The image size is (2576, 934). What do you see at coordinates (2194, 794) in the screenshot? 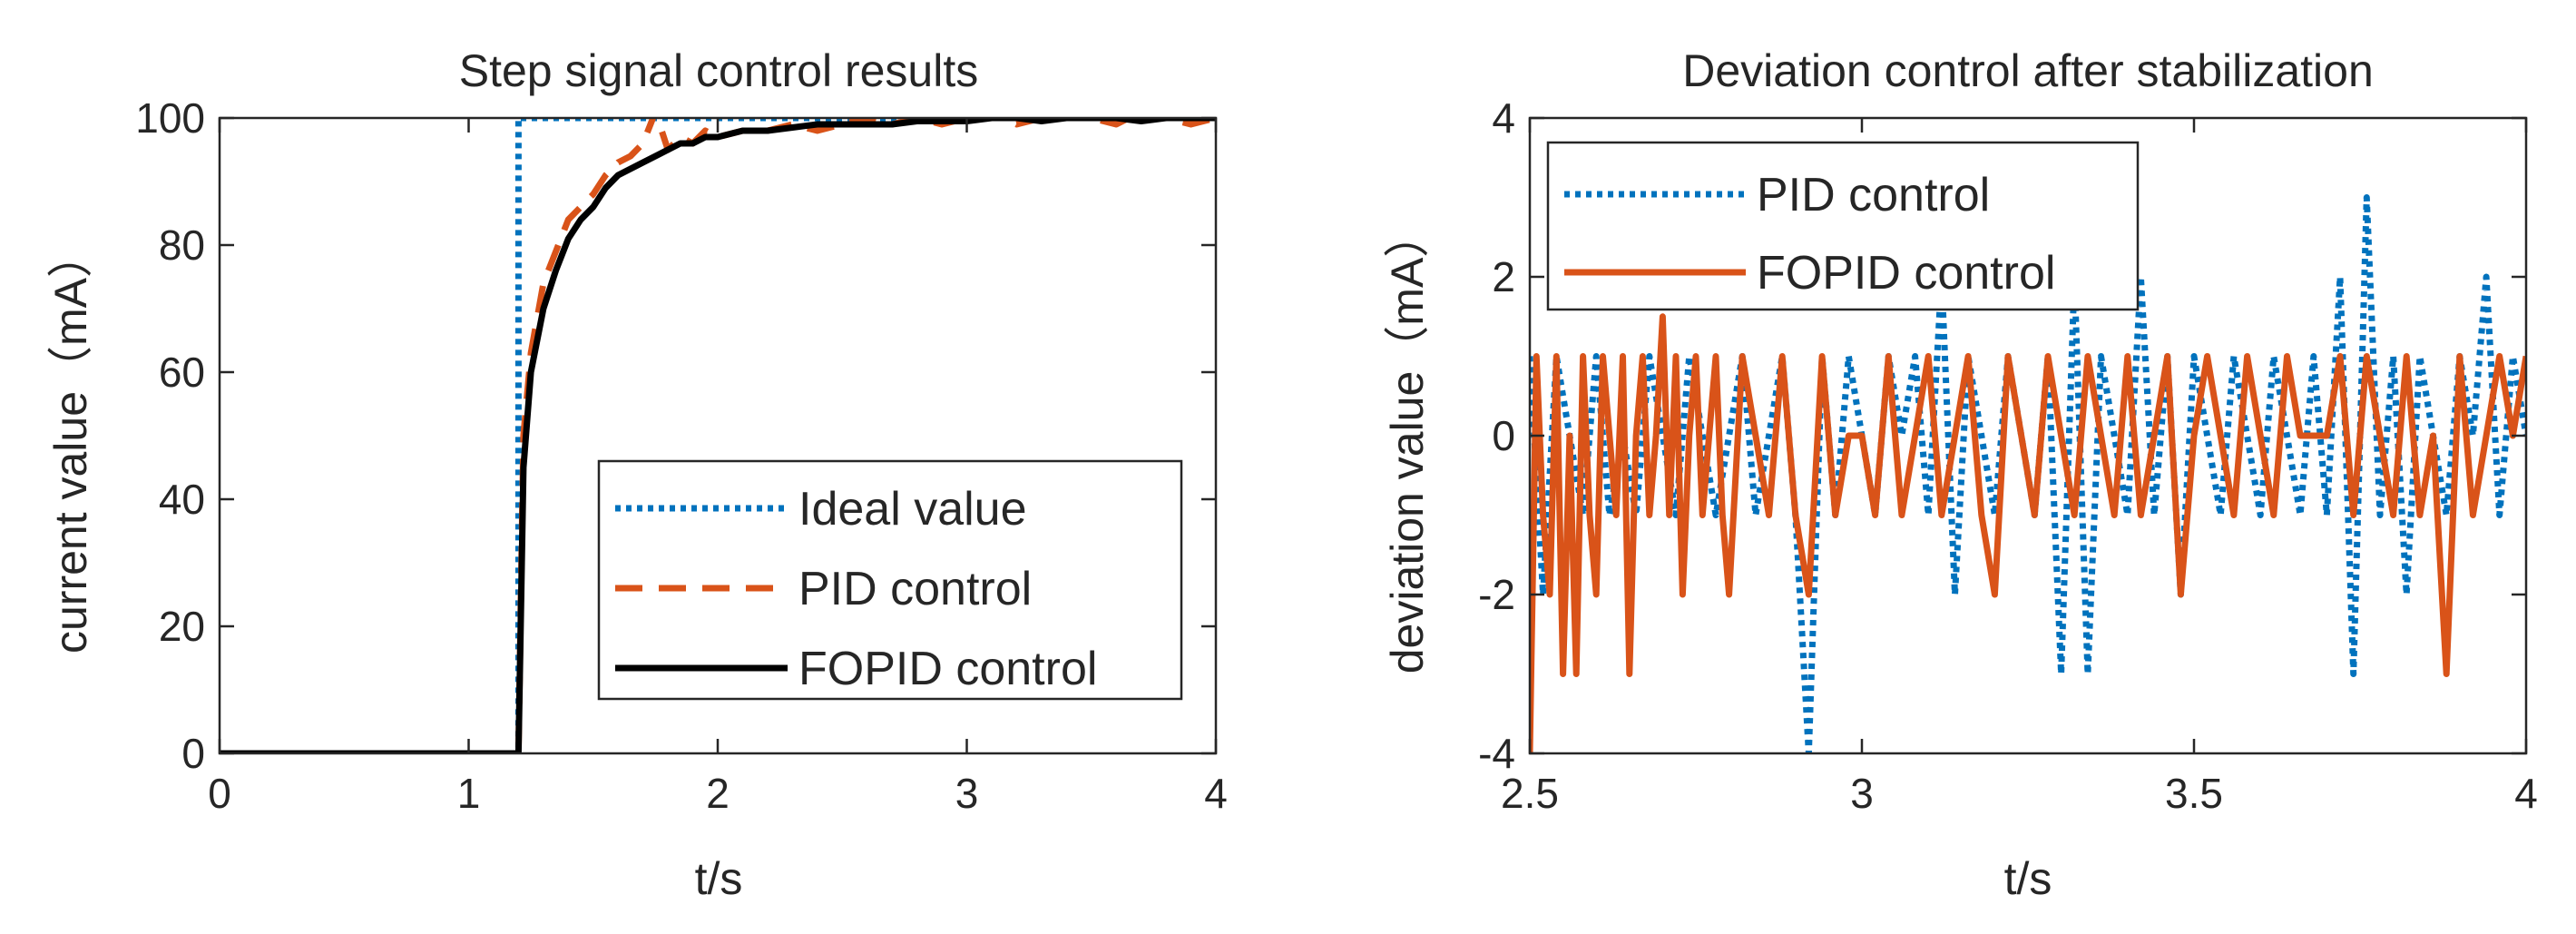
I see `x-tick-label: 3.5` at bounding box center [2194, 794].